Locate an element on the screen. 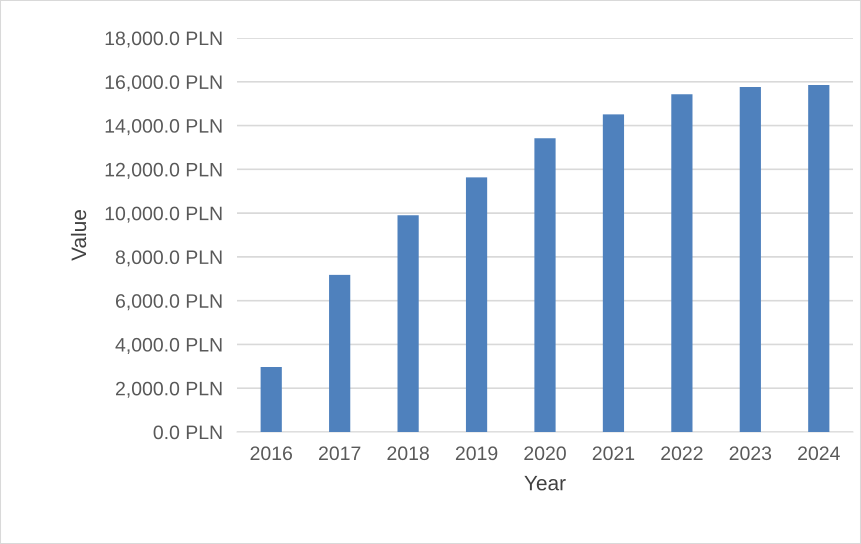 The height and width of the screenshot is (544, 861). x-tick-label: 2017 is located at coordinates (339, 453).